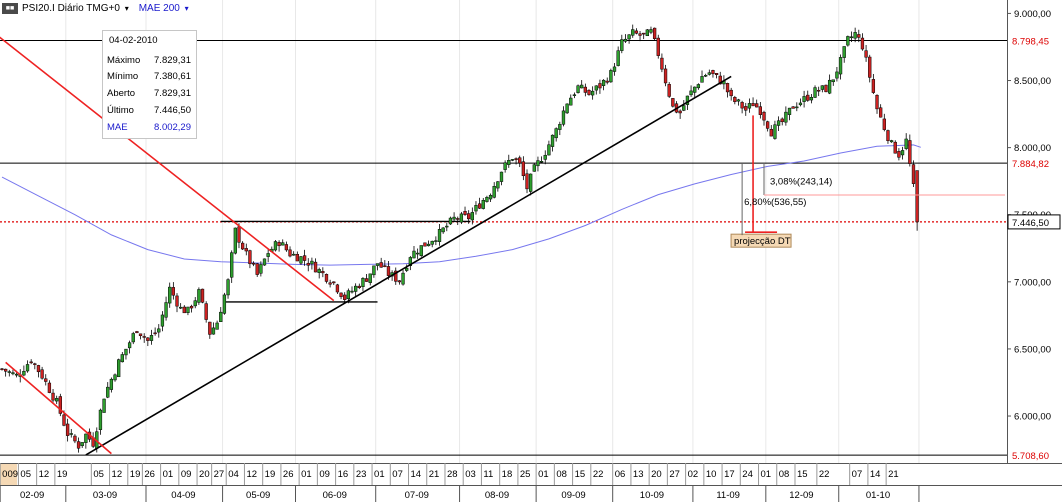  Describe the element at coordinates (149, 78) in the screenshot. I see `info-row-min: Mínimo 7.380,61` at that location.